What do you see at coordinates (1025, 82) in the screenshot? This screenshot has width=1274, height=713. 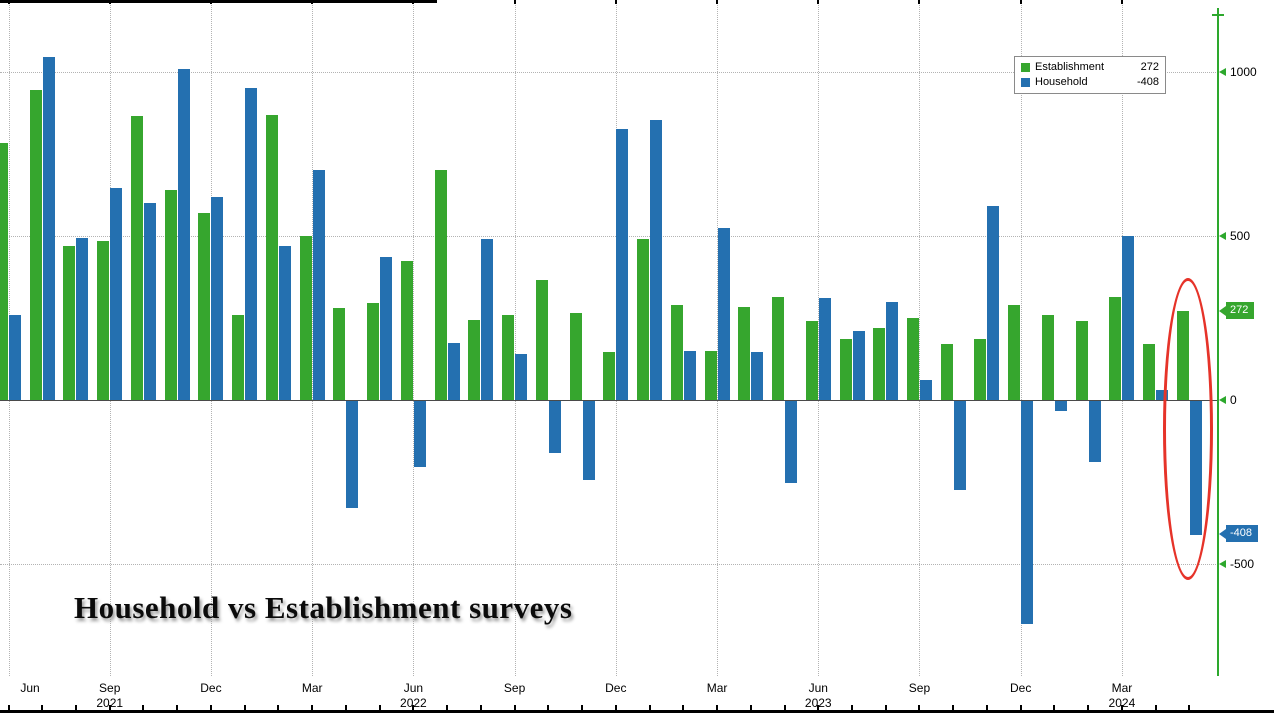 I see `household-swatch-icon` at bounding box center [1025, 82].